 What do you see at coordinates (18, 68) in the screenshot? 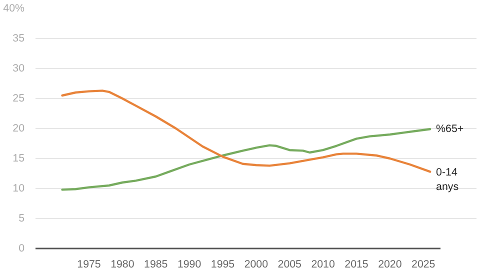
I see `y-tick-label: 30` at bounding box center [18, 68].